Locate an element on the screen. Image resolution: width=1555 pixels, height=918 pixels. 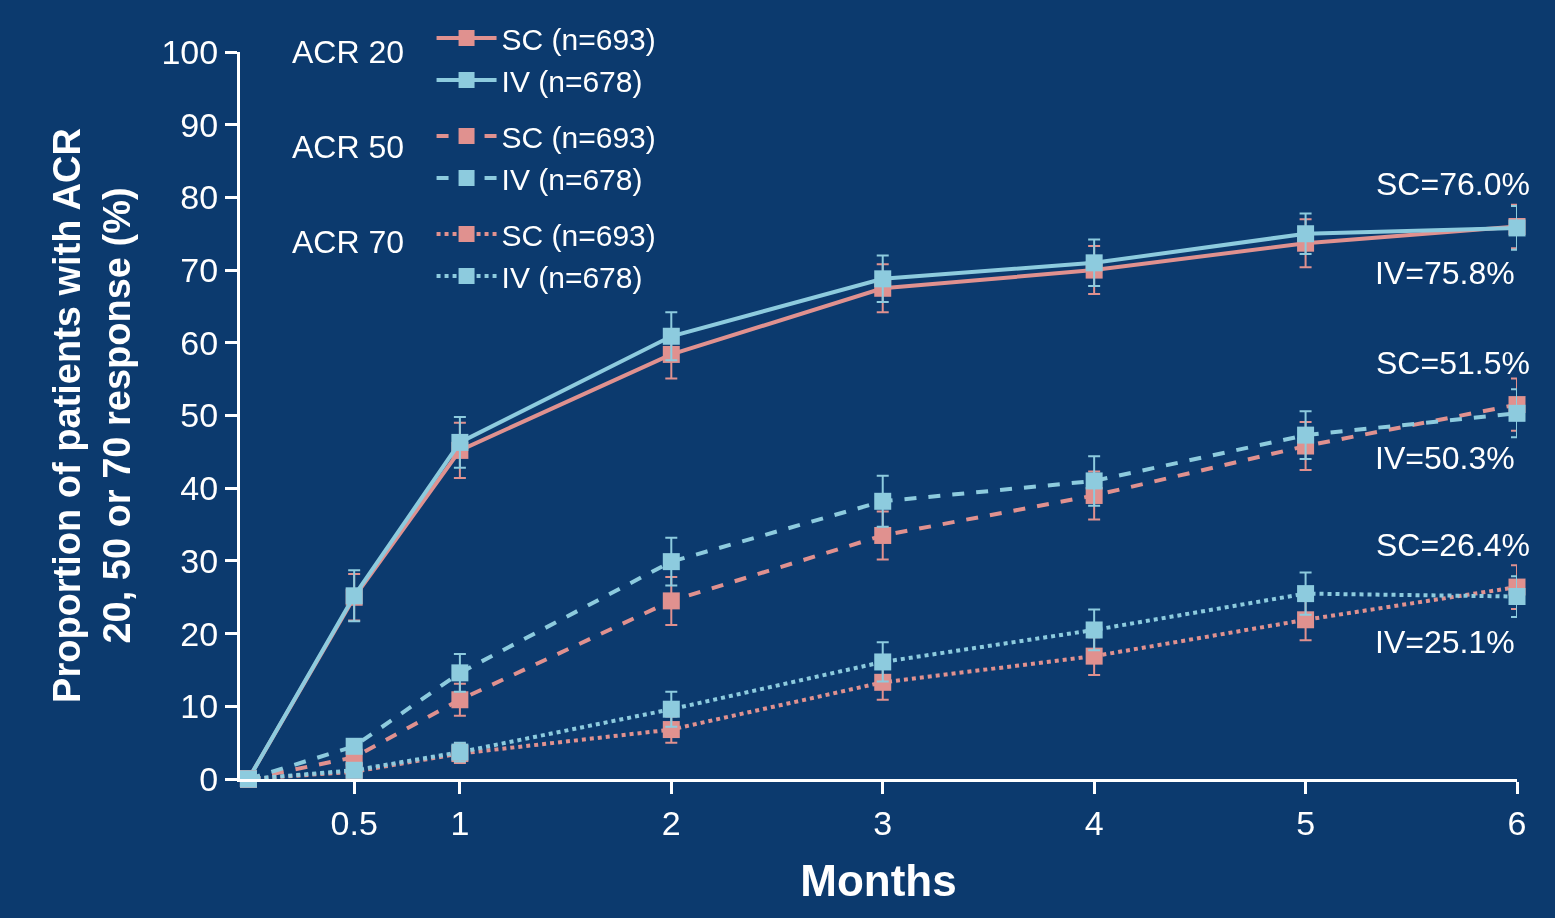
annotation: IV=25.1% is located at coordinates (1445, 642).